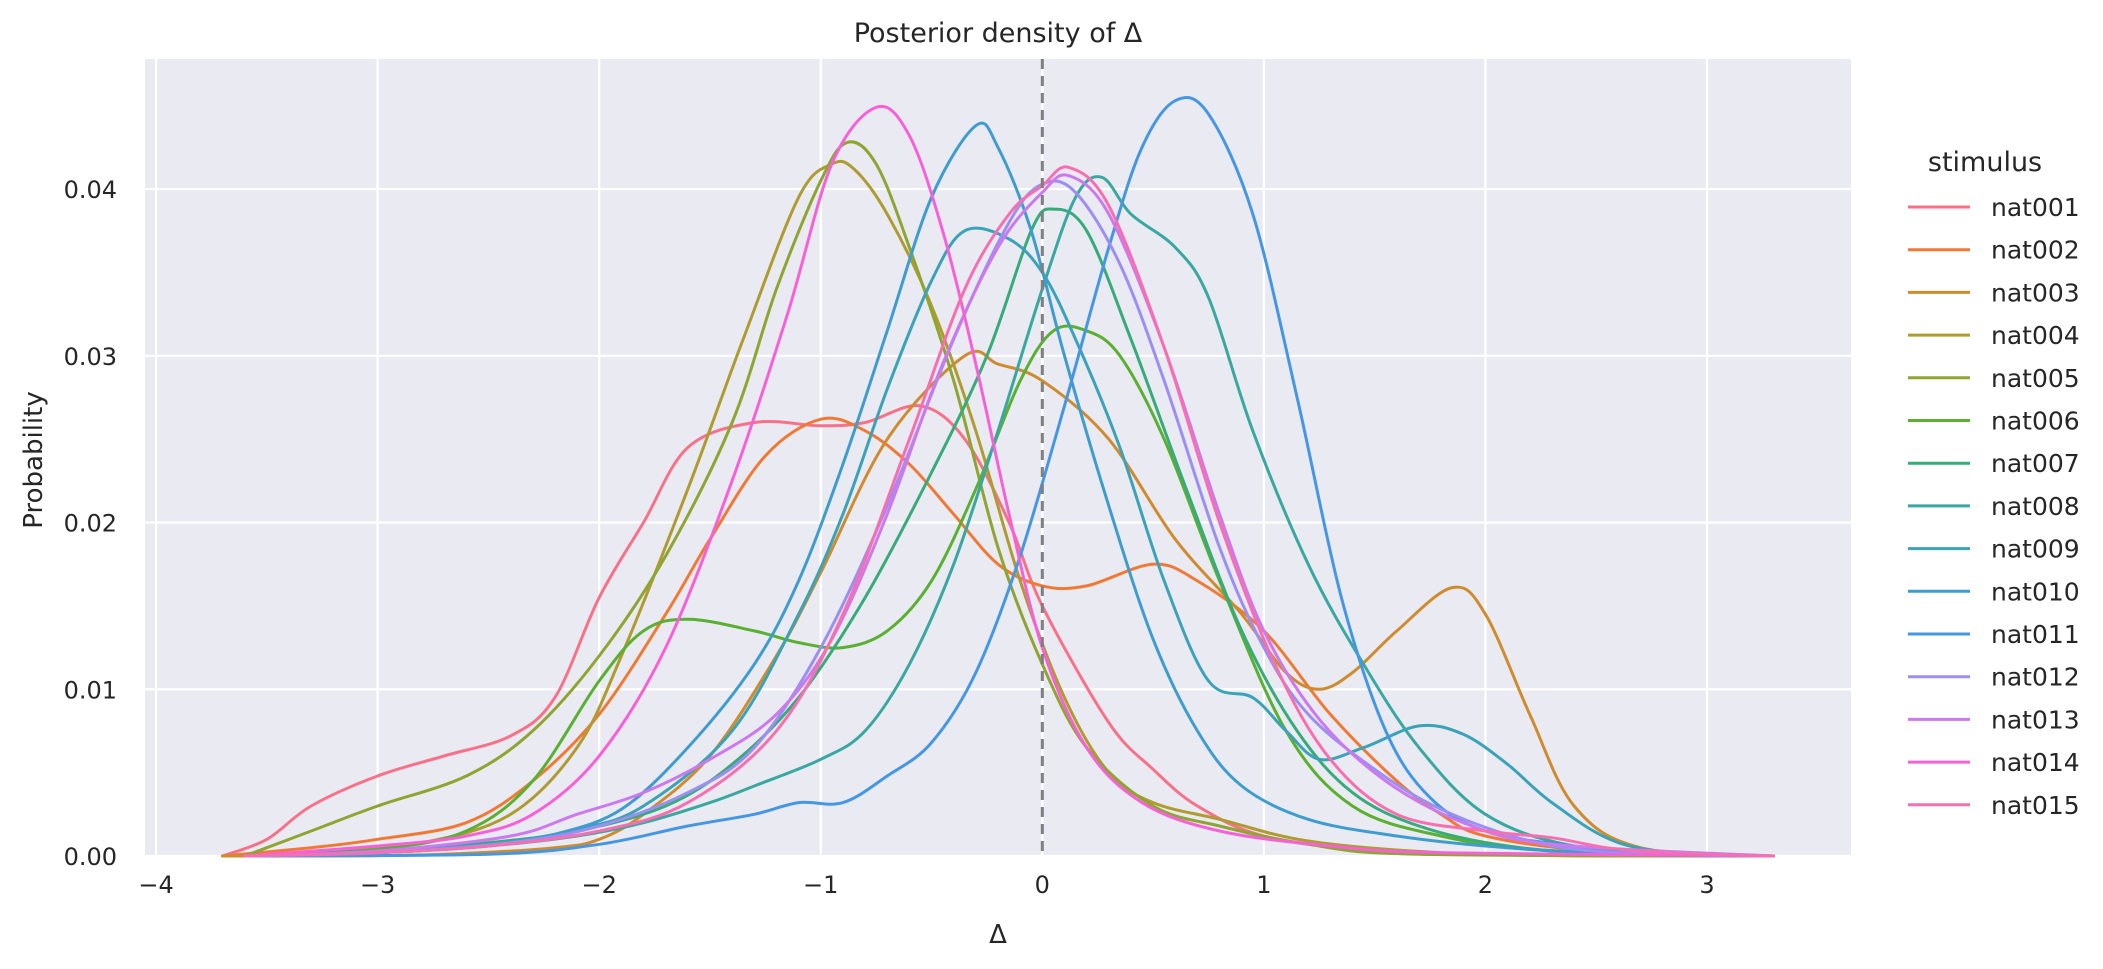  I want to click on x-tick-label: −3, so click(377, 885).